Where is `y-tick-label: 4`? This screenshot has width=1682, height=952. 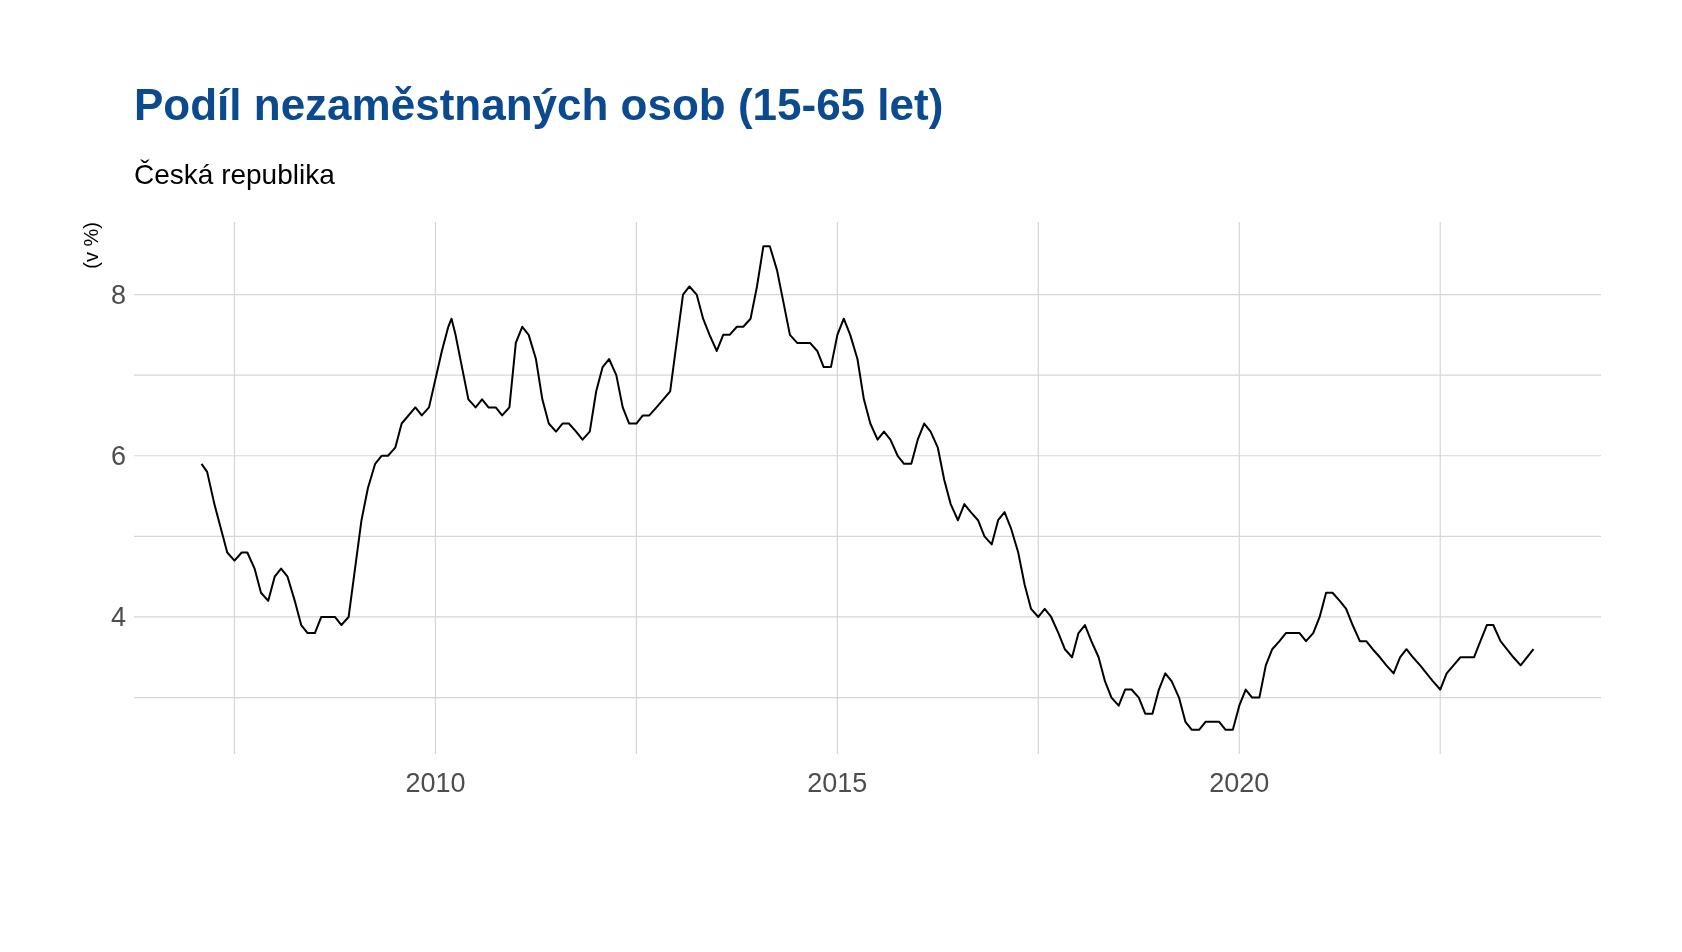 y-tick-label: 4 is located at coordinates (118, 616).